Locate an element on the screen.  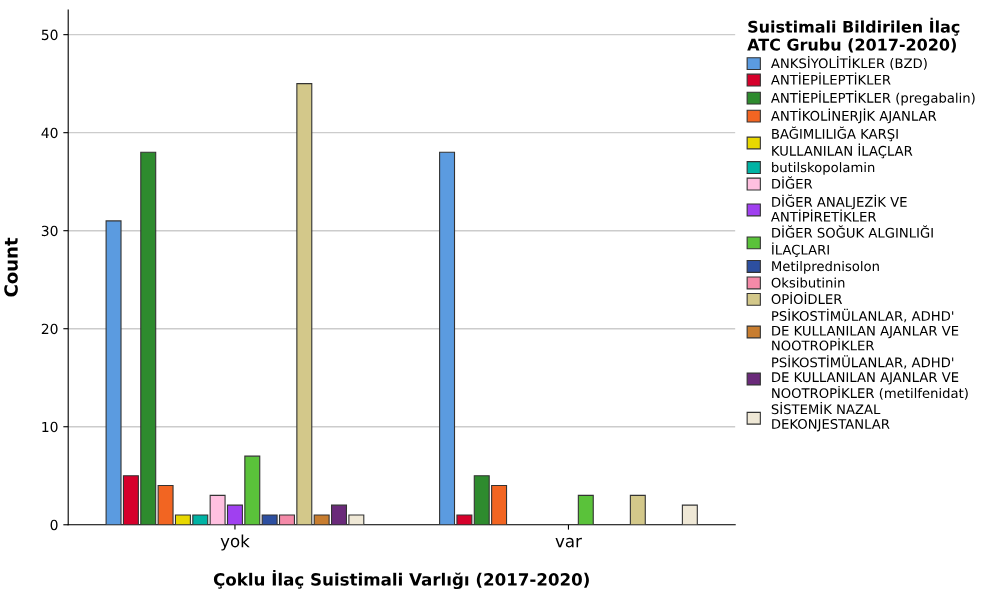
legend-label: butilskopolamin is located at coordinates (823, 168).